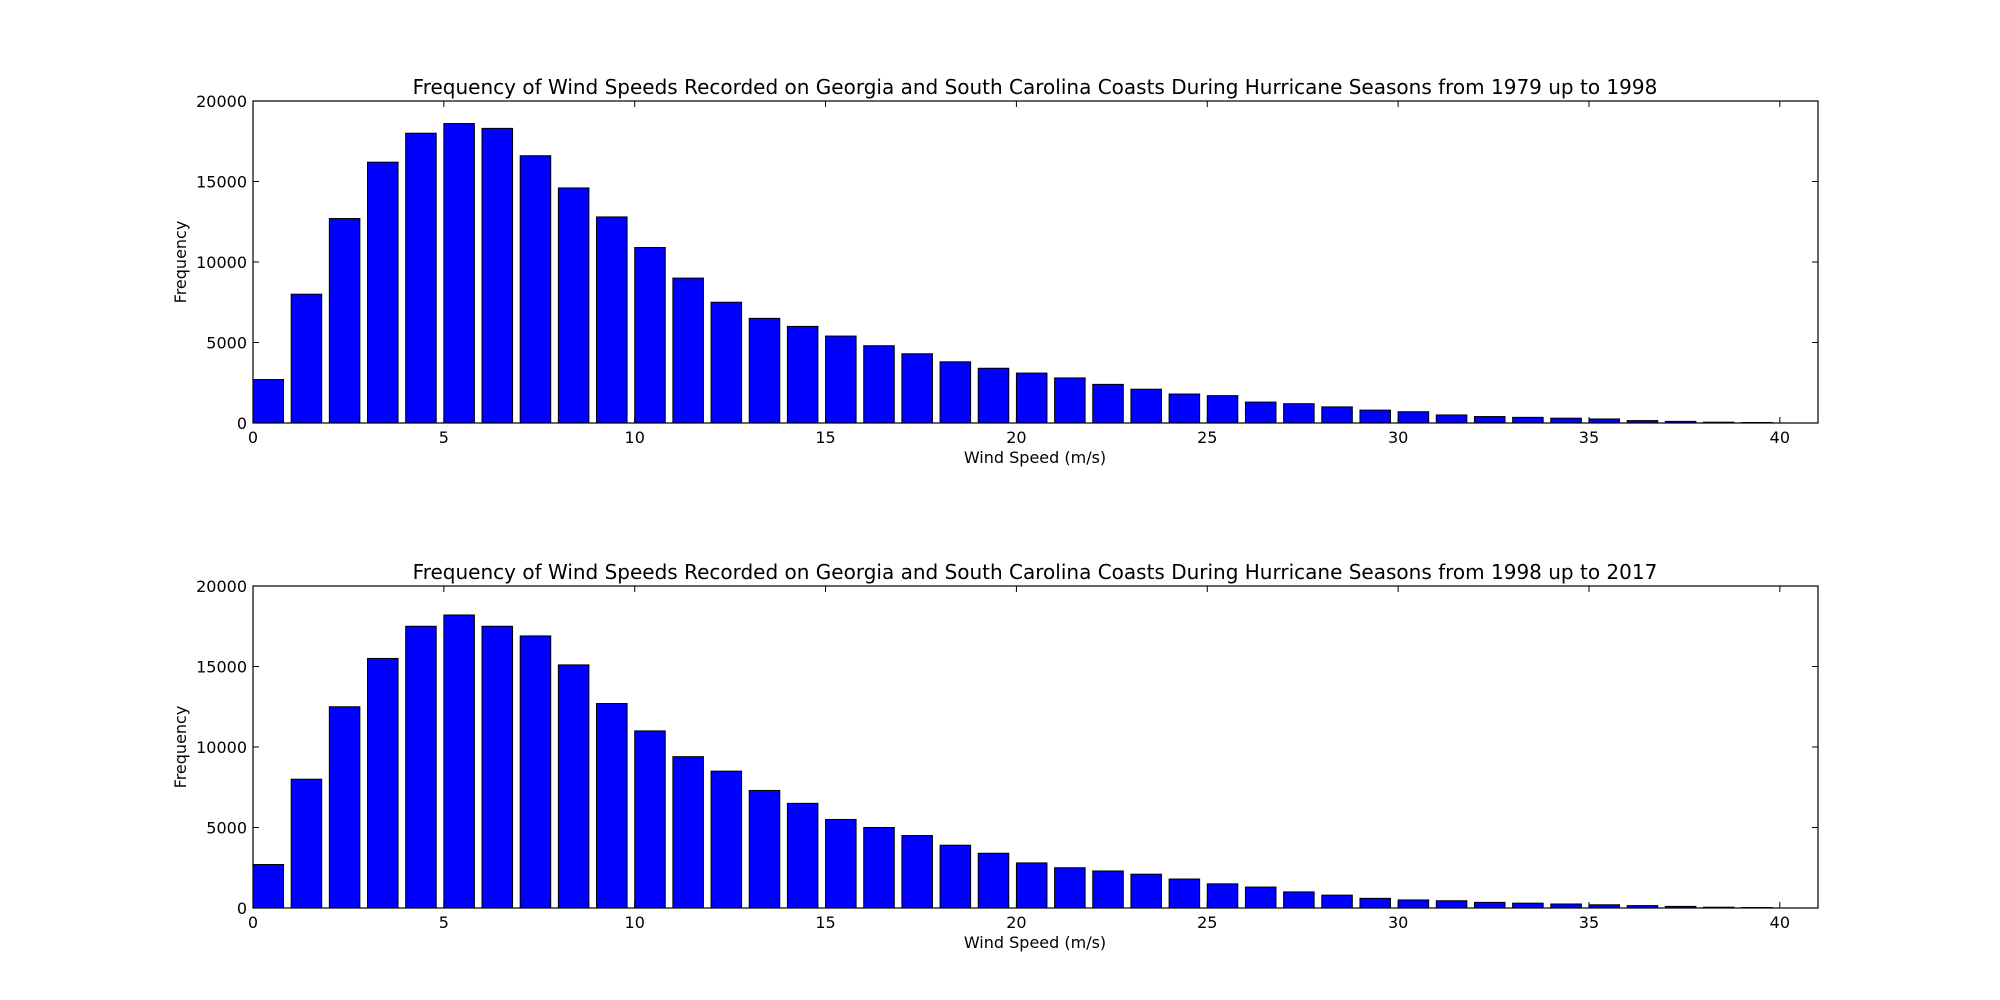 The width and height of the screenshot is (2000, 1000). Describe the element at coordinates (253, 437) in the screenshot. I see `x-tick-label: 0` at that location.